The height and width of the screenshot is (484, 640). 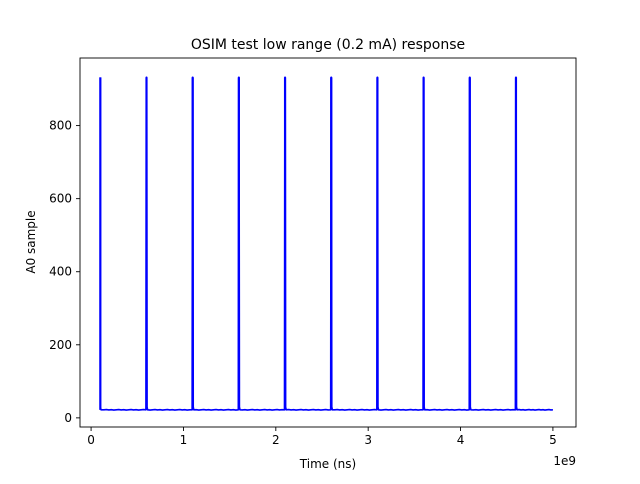 I want to click on x-axis: 0 1 2 3 4 5, so click(x=322, y=437).